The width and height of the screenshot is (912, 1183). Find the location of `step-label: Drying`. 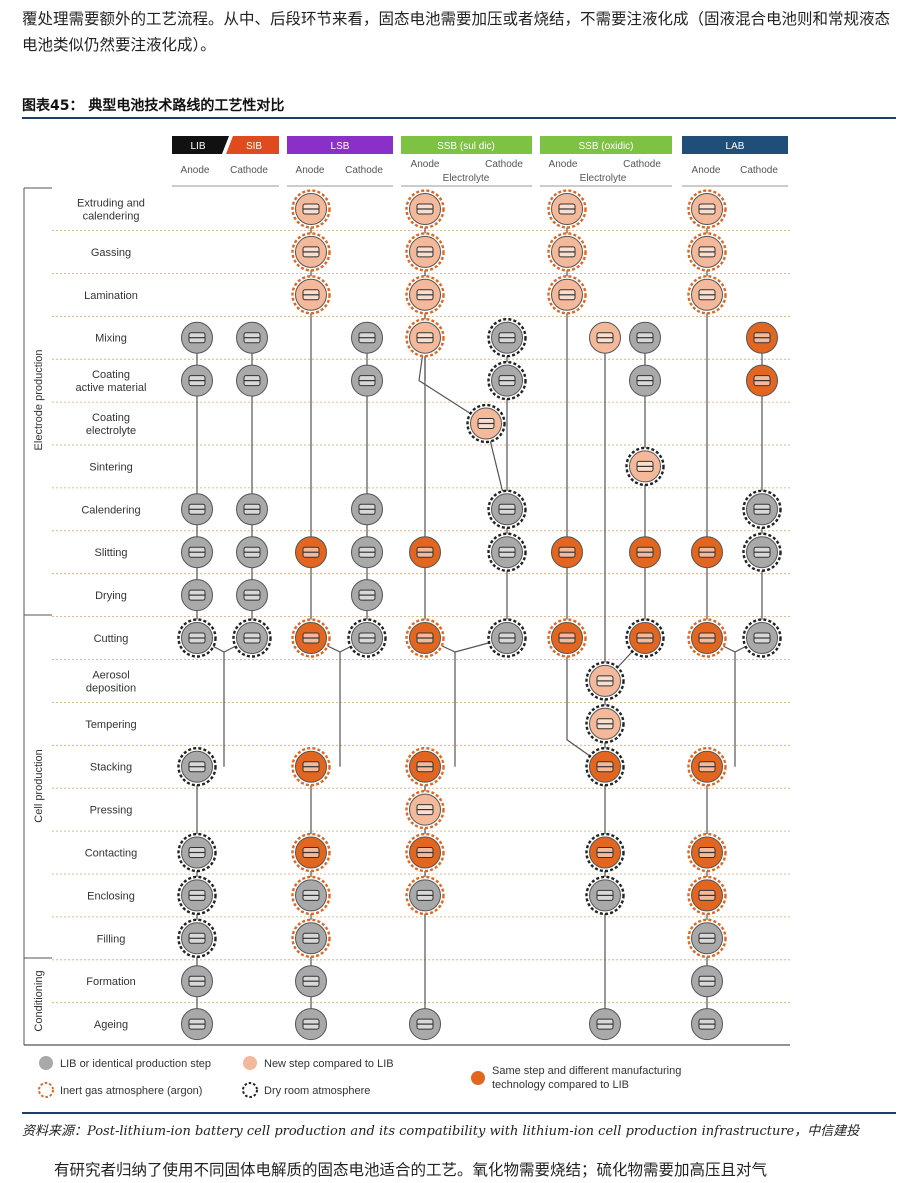

step-label: Drying is located at coordinates (111, 596).